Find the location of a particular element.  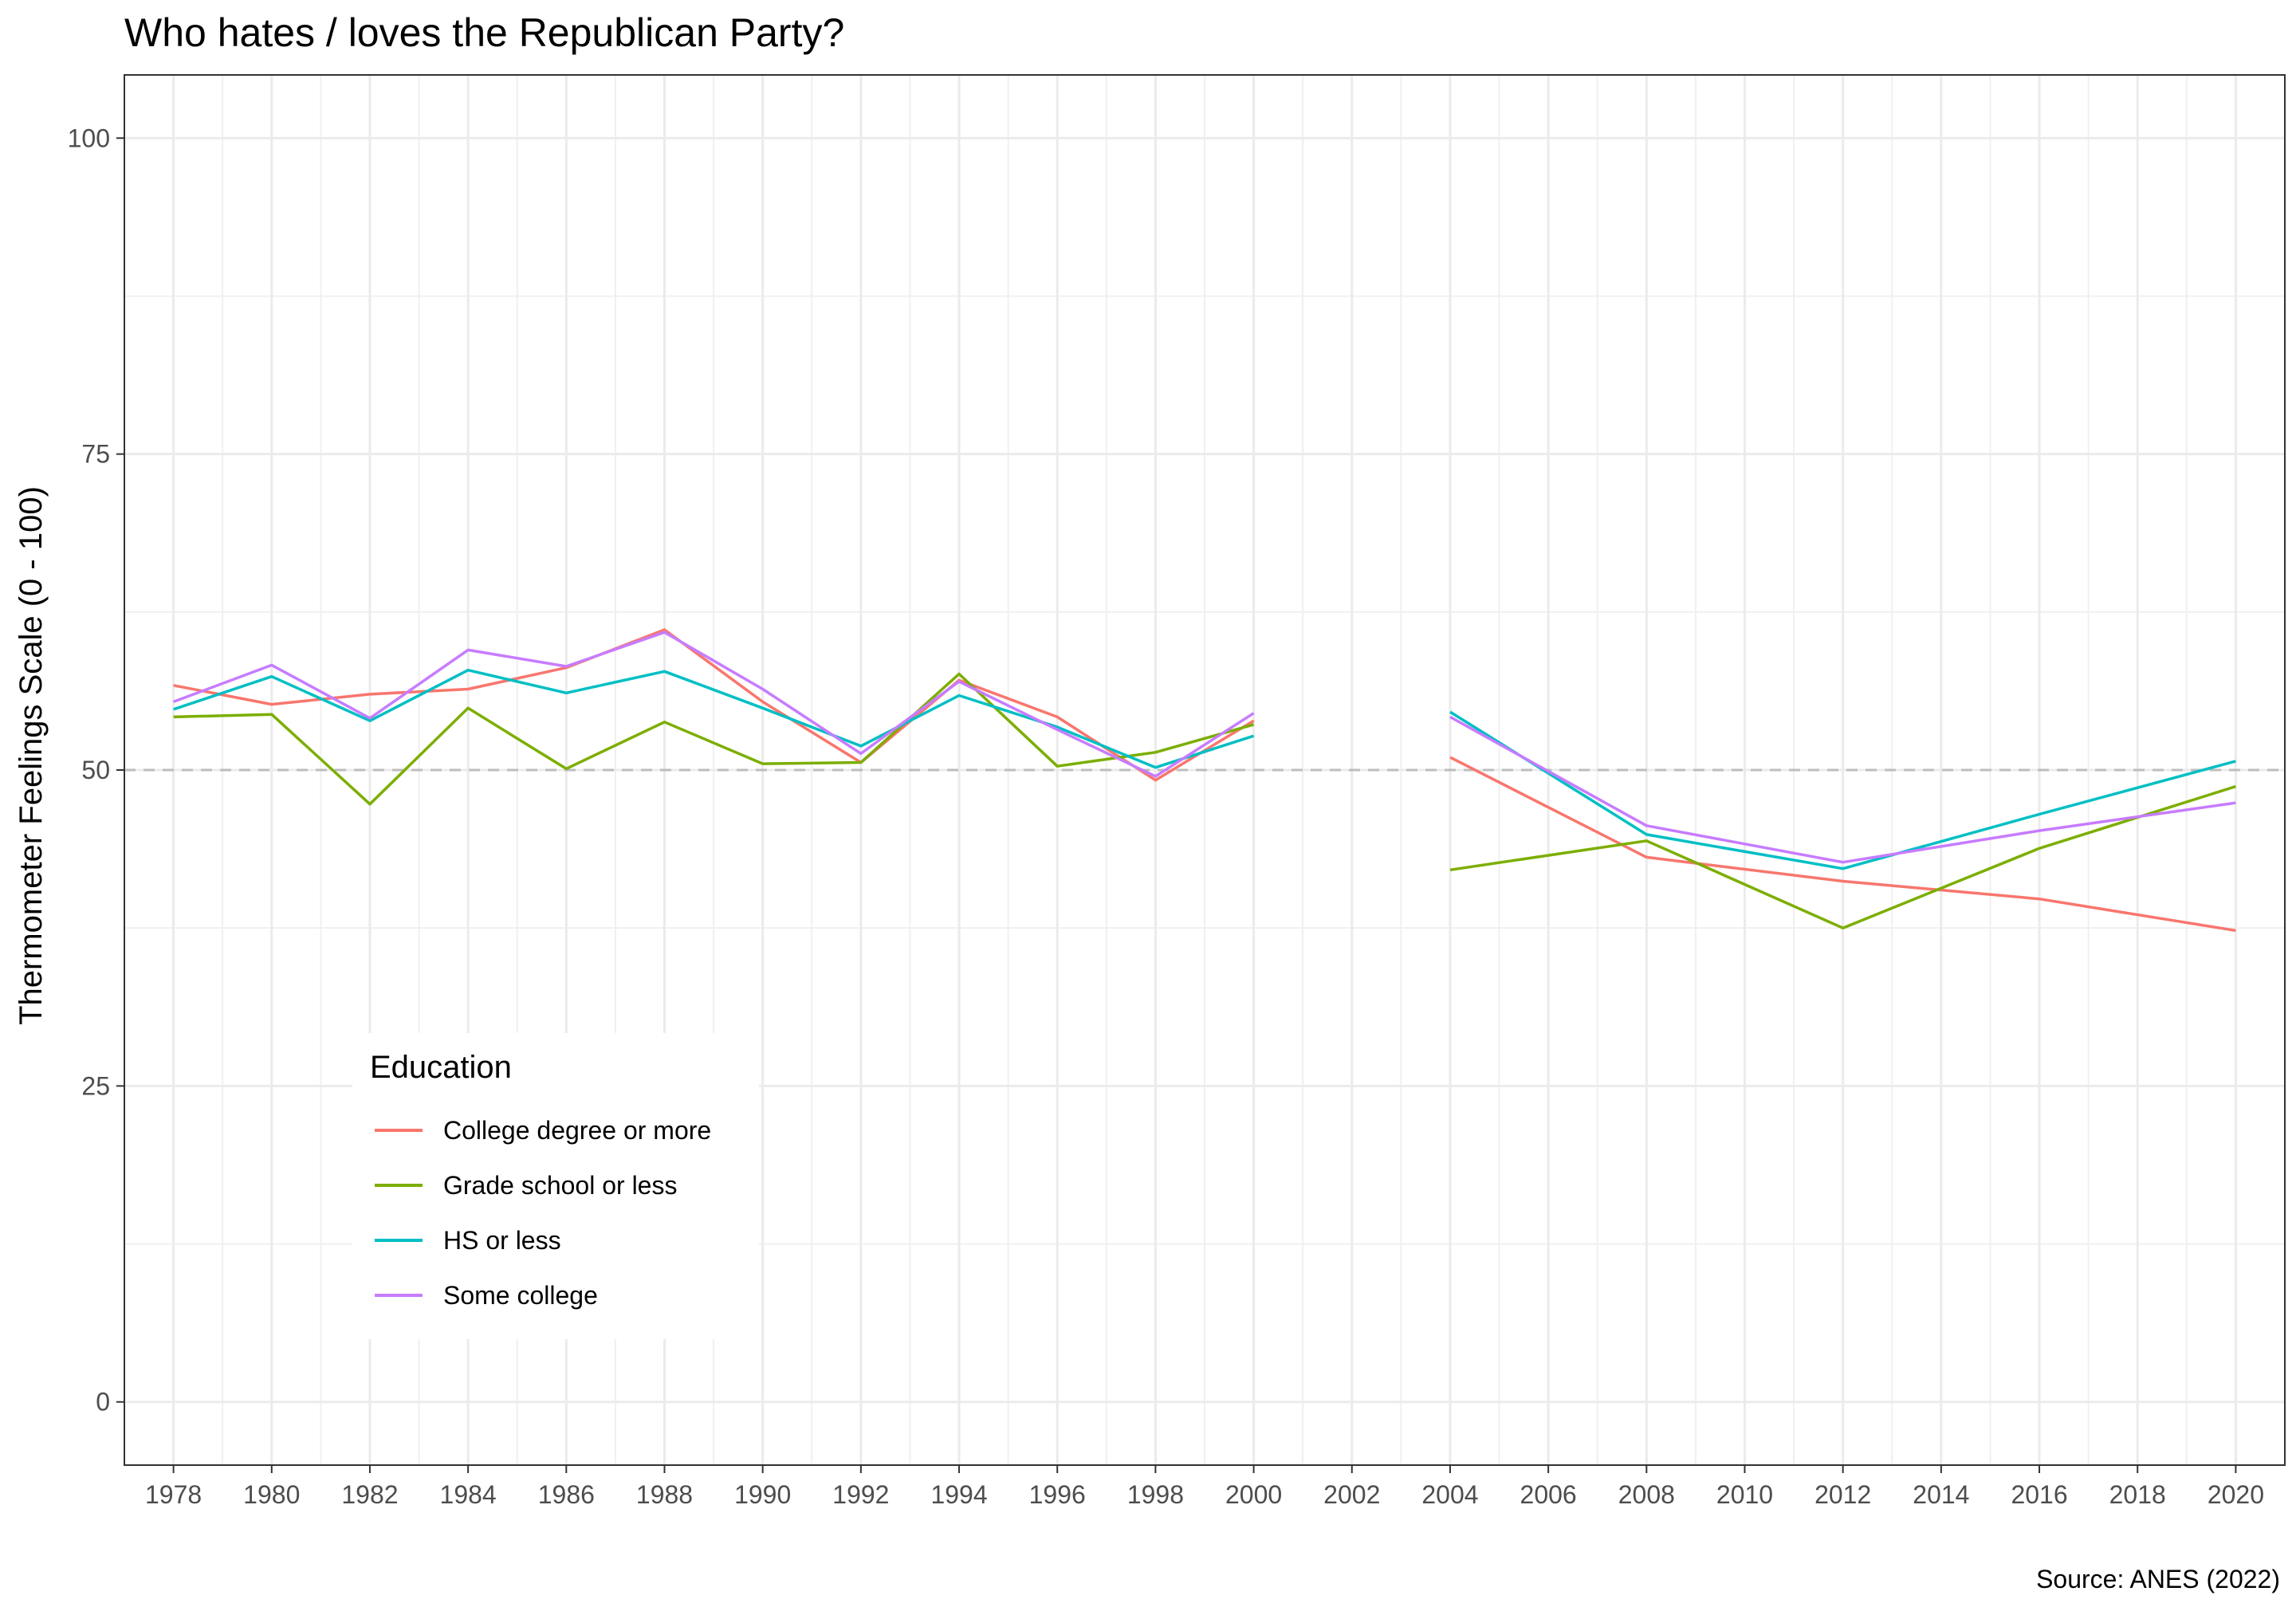

x-tick-label: 2014 is located at coordinates (1941, 1495).